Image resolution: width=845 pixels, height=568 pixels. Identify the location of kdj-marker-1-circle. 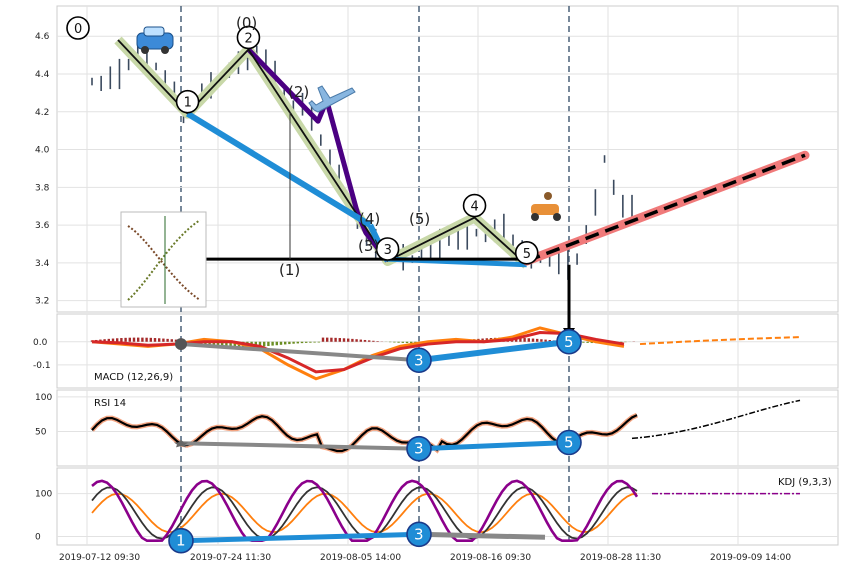
(419, 534).